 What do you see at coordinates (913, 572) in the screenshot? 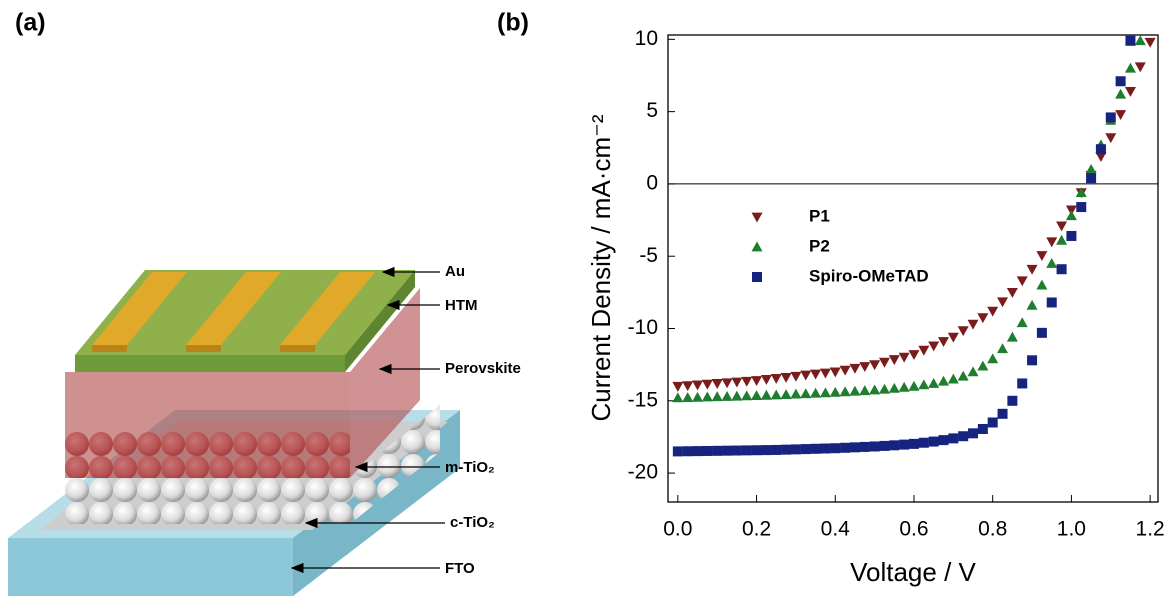
I see `x-axis-title: Voltage / V` at bounding box center [913, 572].